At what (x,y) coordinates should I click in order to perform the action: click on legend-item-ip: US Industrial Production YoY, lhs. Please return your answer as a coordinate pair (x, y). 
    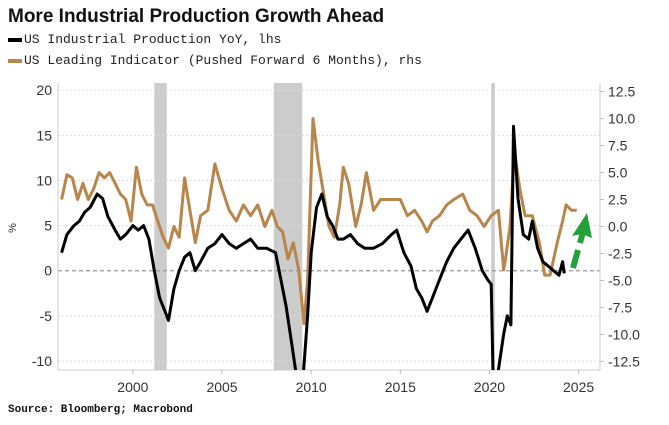
    Looking at the image, I should click on (144, 39).